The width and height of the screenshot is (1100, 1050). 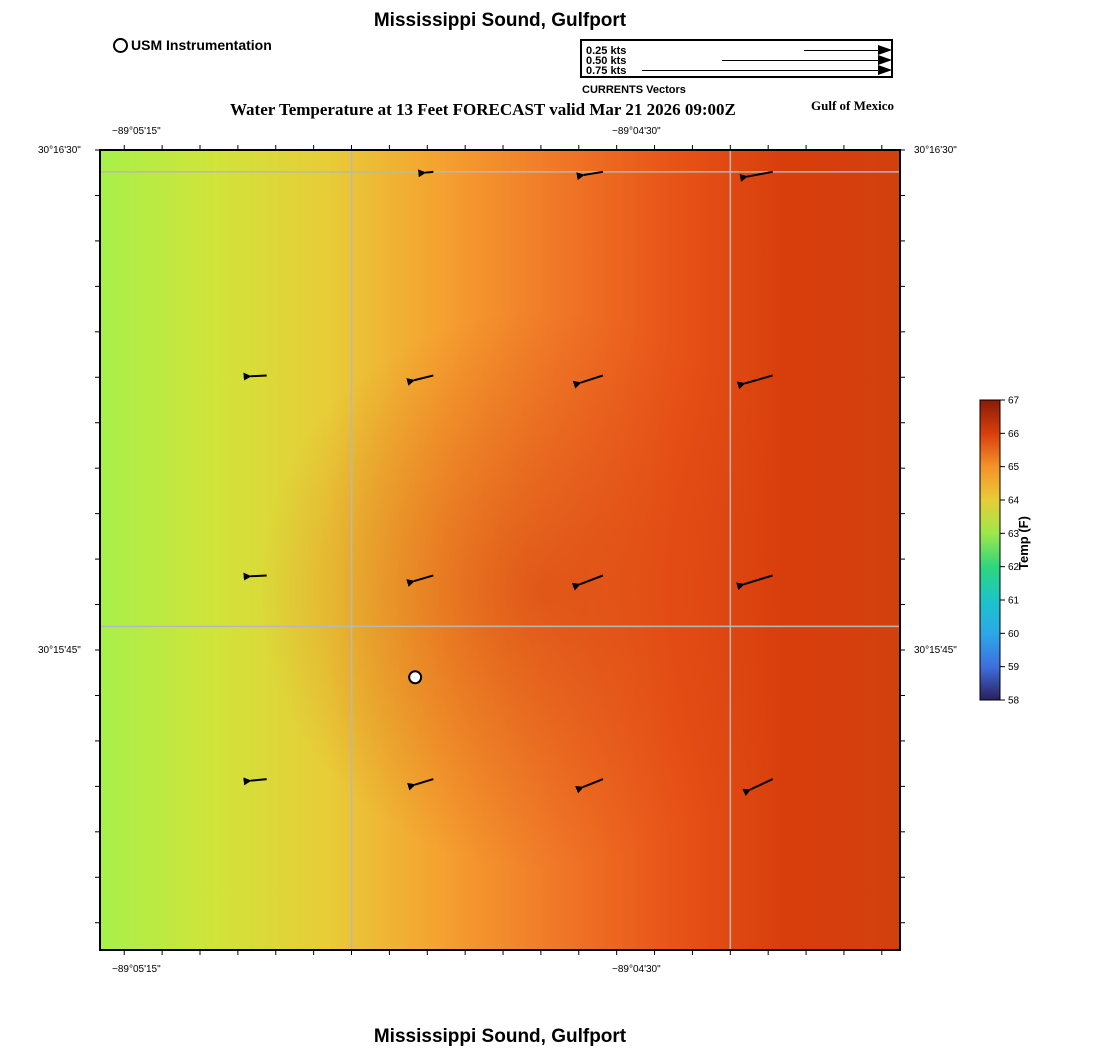 What do you see at coordinates (634, 90) in the screenshot?
I see `vector-scale-caption: CURRENTS Vectors` at bounding box center [634, 90].